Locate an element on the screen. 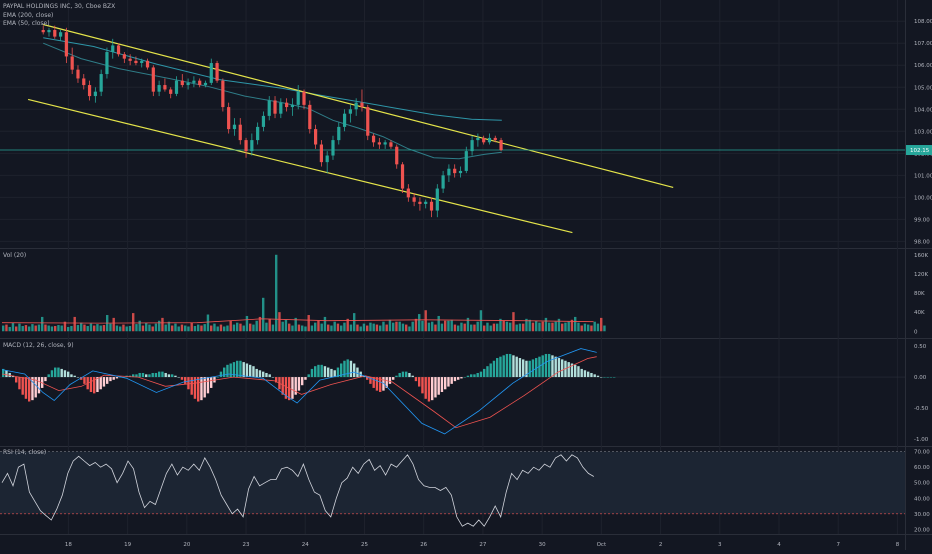 The width and height of the screenshot is (932, 554). price-tick-label: 103.00 is located at coordinates (923, 132).